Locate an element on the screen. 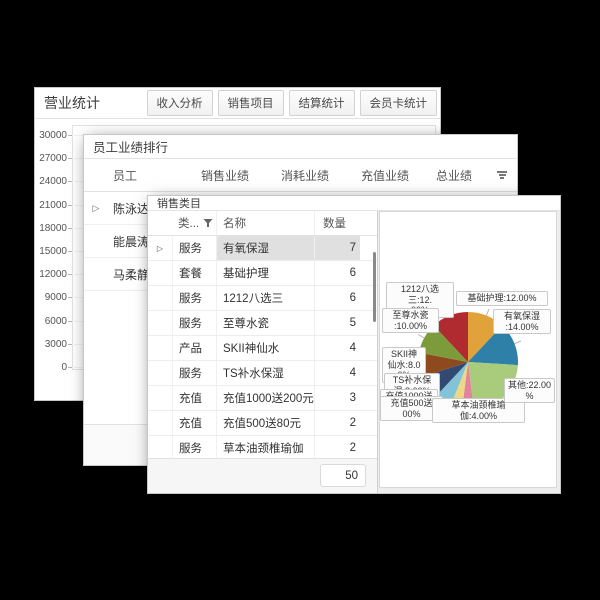 This screenshot has height=600, width=600. pie-label-line: 仙水:8.0 is located at coordinates (404, 364).